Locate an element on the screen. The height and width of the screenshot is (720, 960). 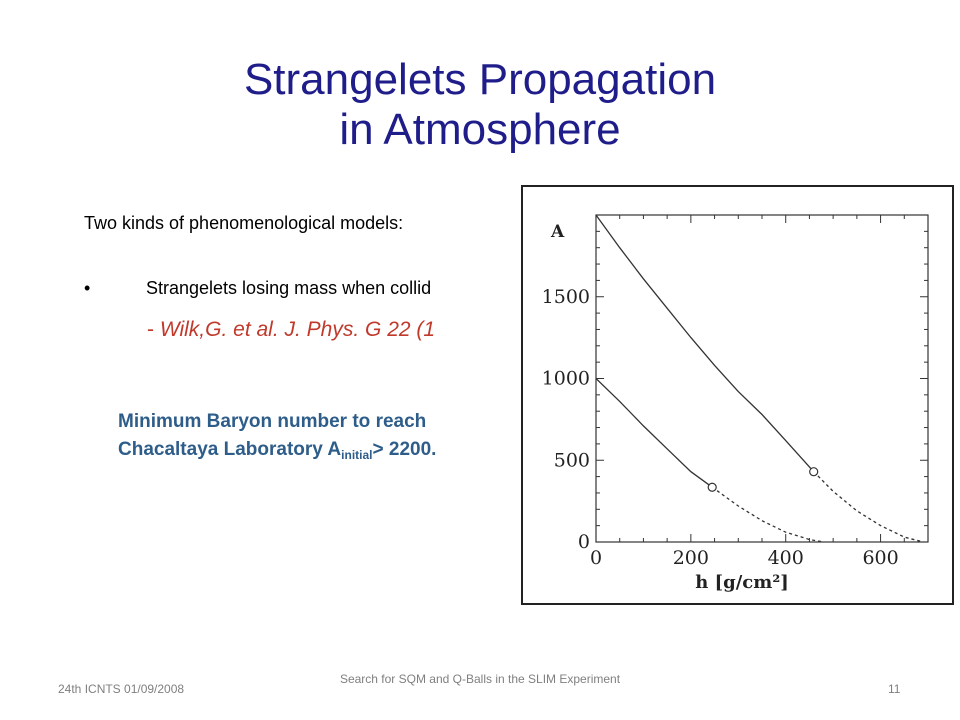
slide-number: 11 is located at coordinates (894, 689).